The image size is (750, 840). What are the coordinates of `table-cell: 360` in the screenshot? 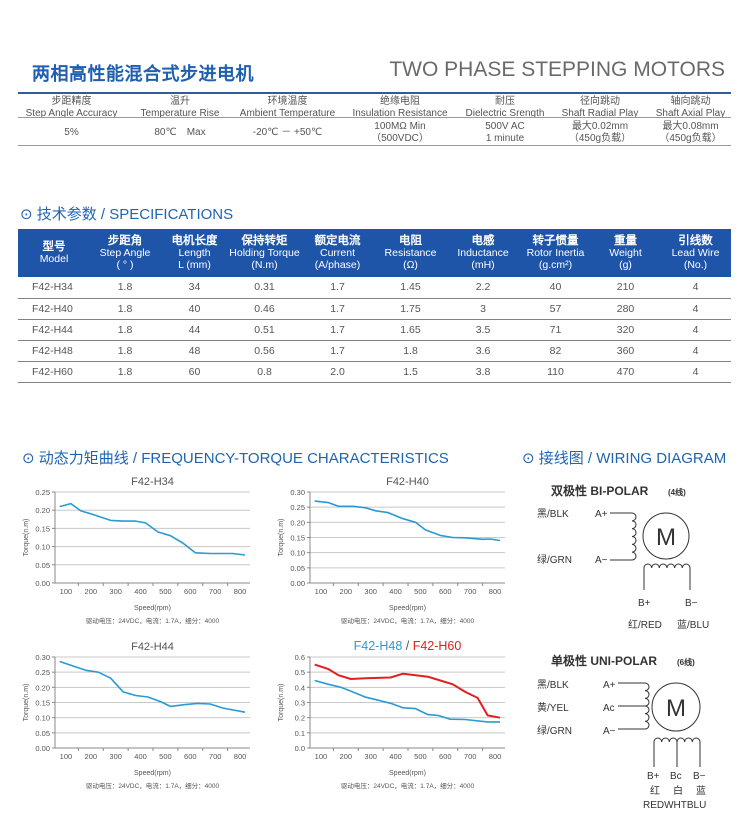 It's located at (625, 351).